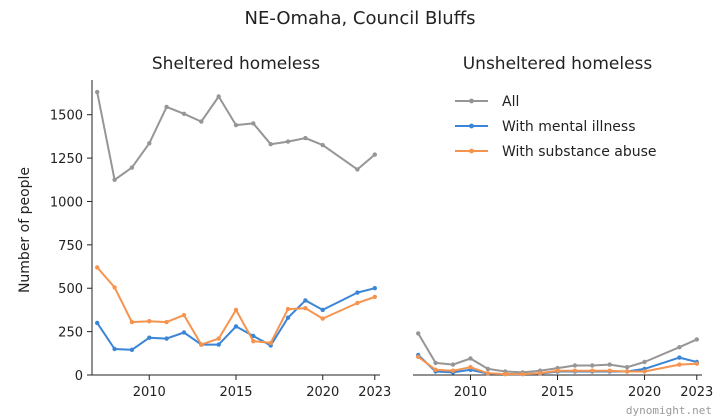 The height and width of the screenshot is (420, 720). What do you see at coordinates (471, 151) in the screenshot?
I see `legend-marker-with-substance-abuse` at bounding box center [471, 151].